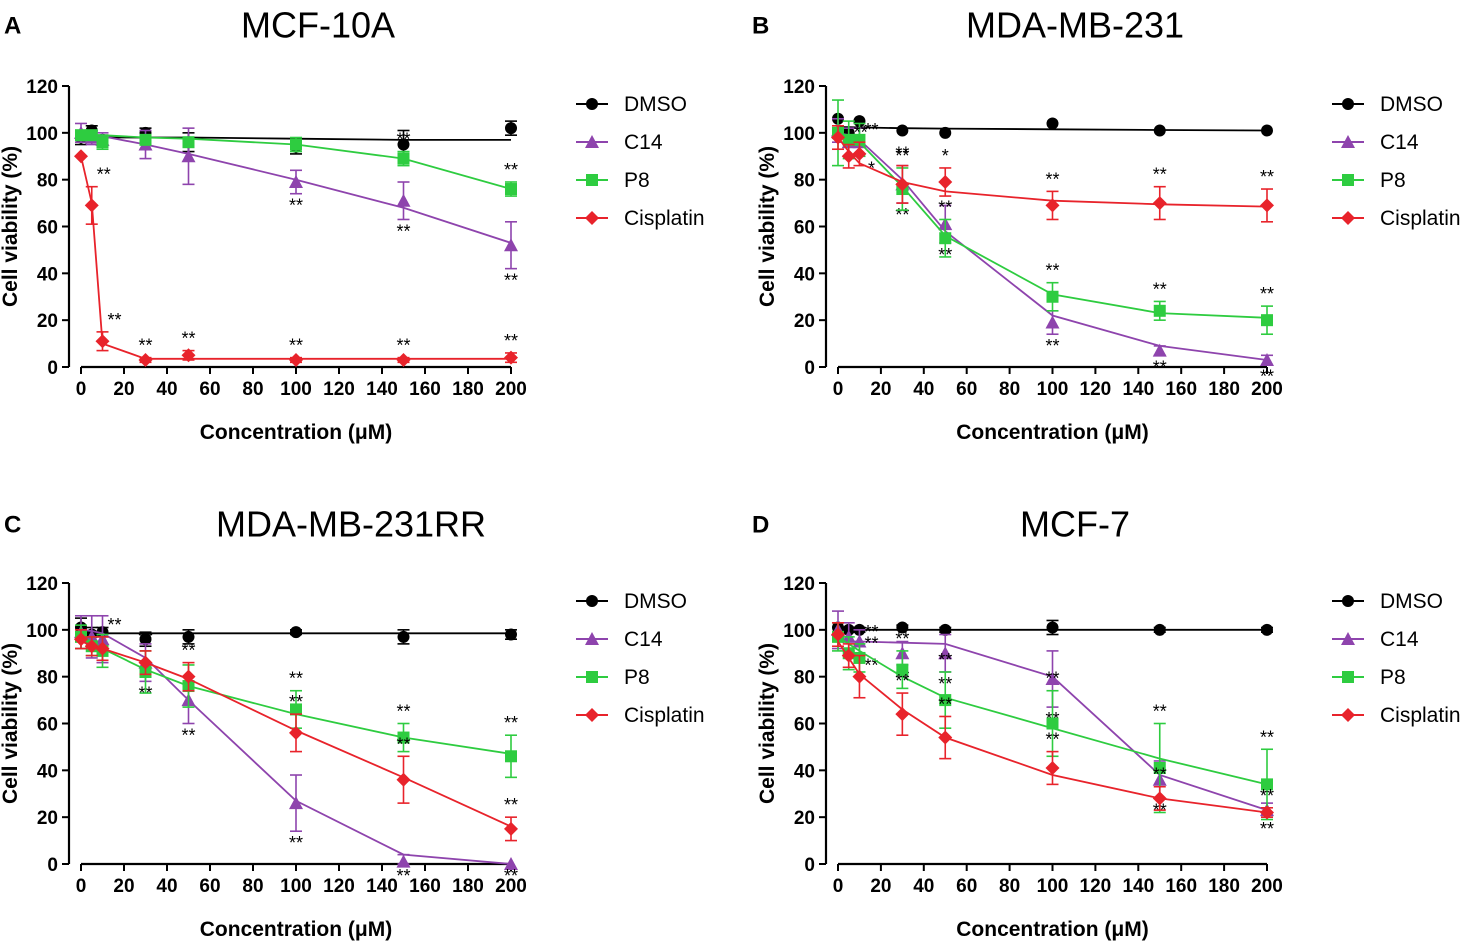 This screenshot has height=942, width=1467. I want to click on y-tick-label: 120, so click(799, 87).